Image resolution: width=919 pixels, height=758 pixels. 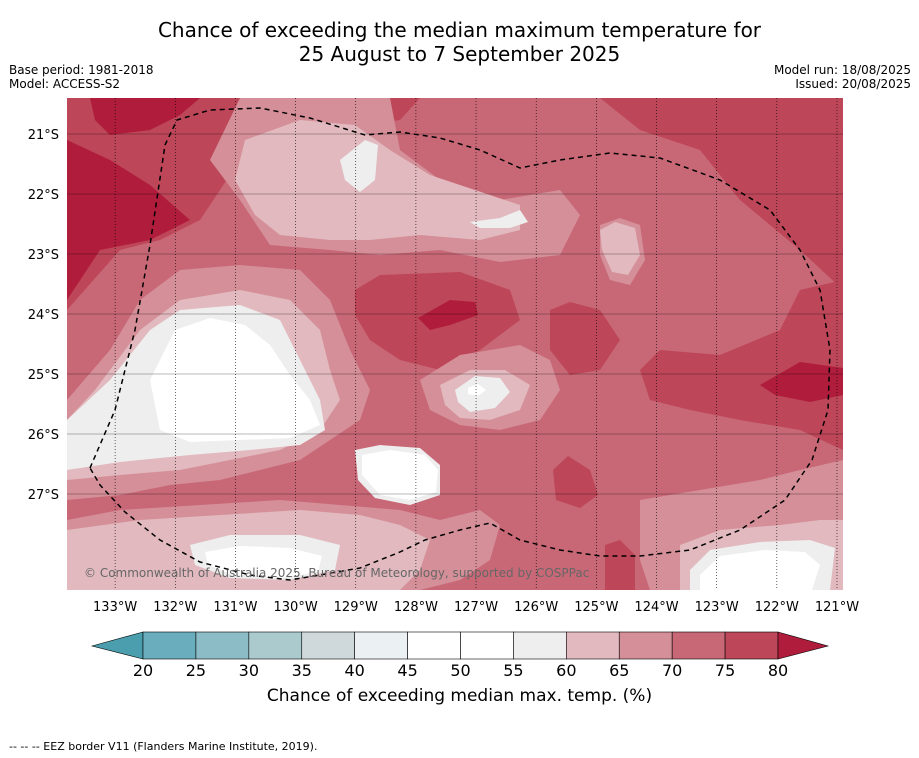 I want to click on colorbar-tick-label: 45, so click(x=407, y=670).